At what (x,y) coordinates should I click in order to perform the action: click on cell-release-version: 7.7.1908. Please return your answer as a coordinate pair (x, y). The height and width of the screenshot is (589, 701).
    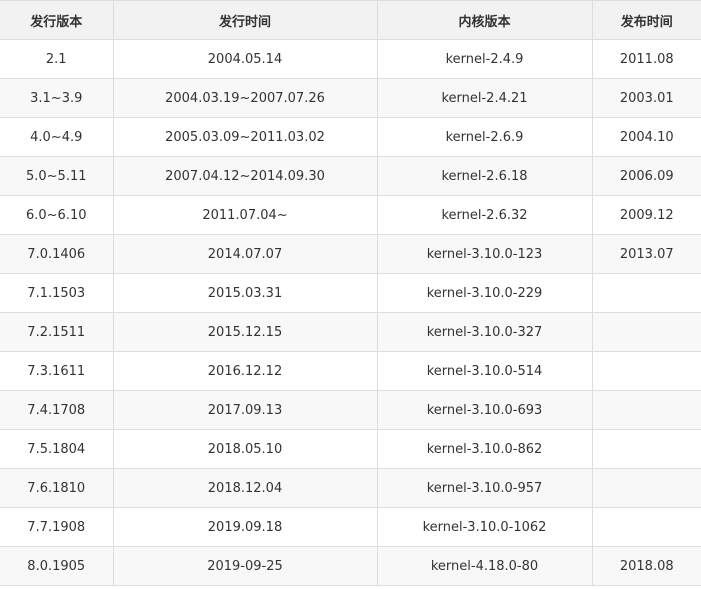
    Looking at the image, I should click on (57, 527).